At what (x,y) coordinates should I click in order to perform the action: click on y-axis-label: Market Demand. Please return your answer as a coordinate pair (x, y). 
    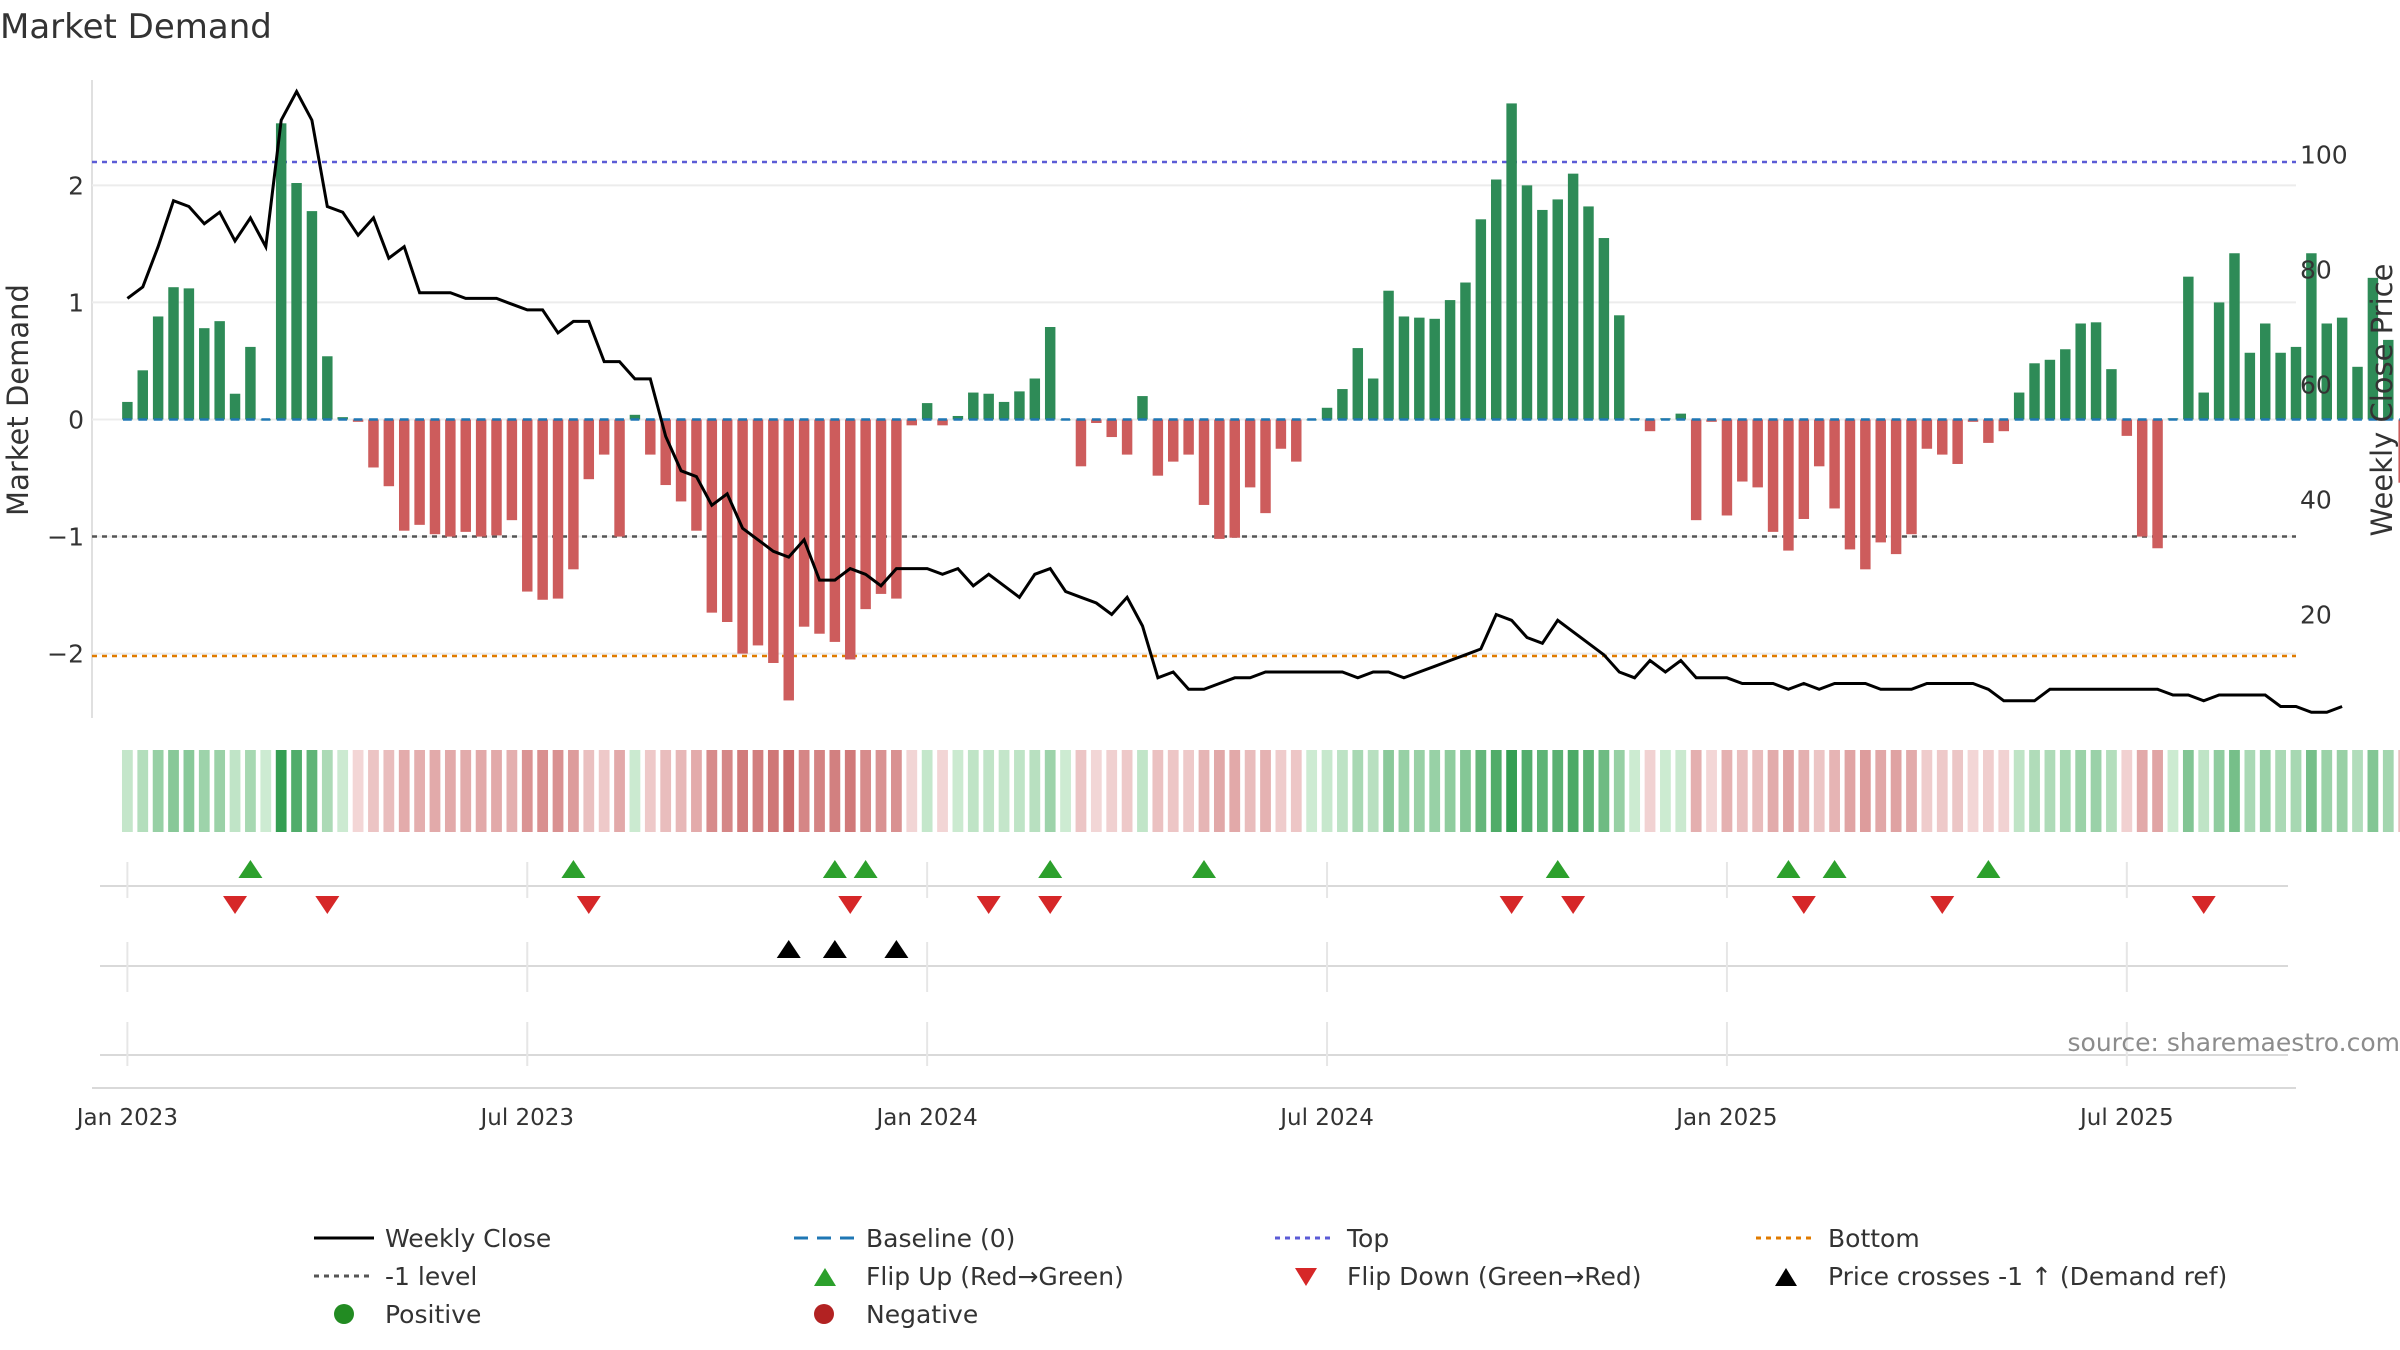
    Looking at the image, I should click on (18, 400).